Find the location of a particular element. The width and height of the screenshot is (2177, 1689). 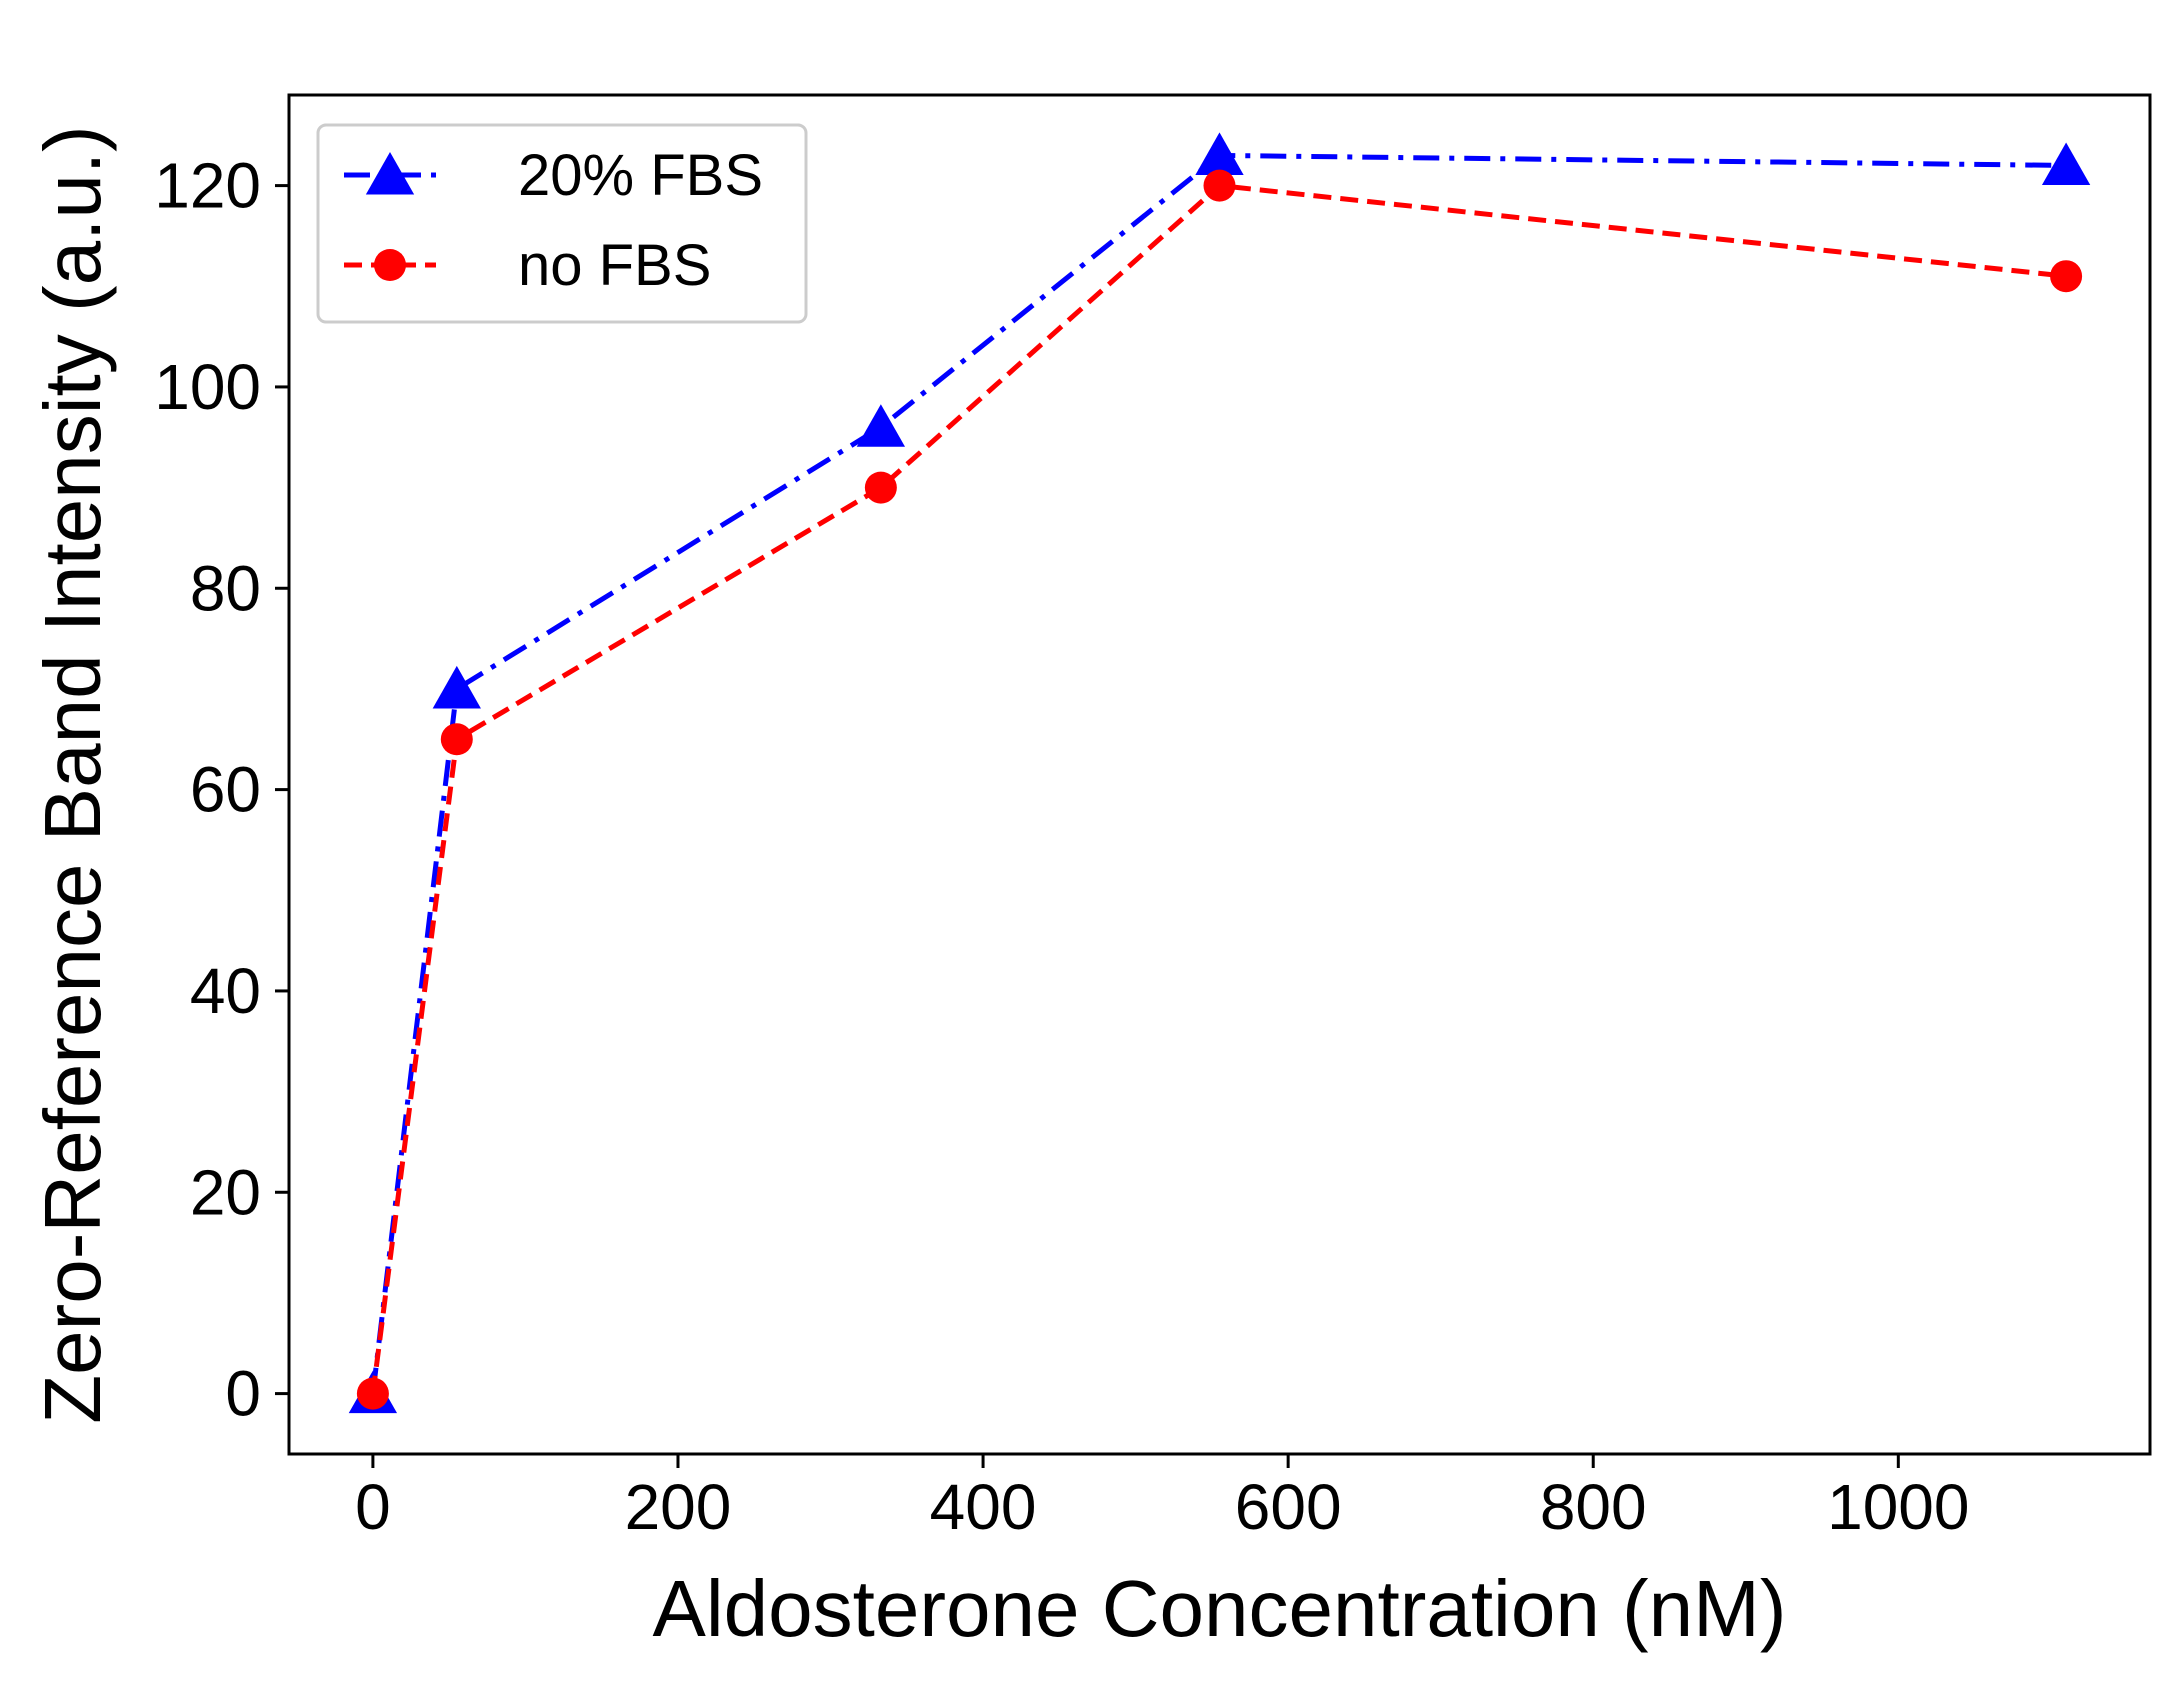

x-axis-title: Aldosterone Concentration (nM) is located at coordinates (1220, 1608).